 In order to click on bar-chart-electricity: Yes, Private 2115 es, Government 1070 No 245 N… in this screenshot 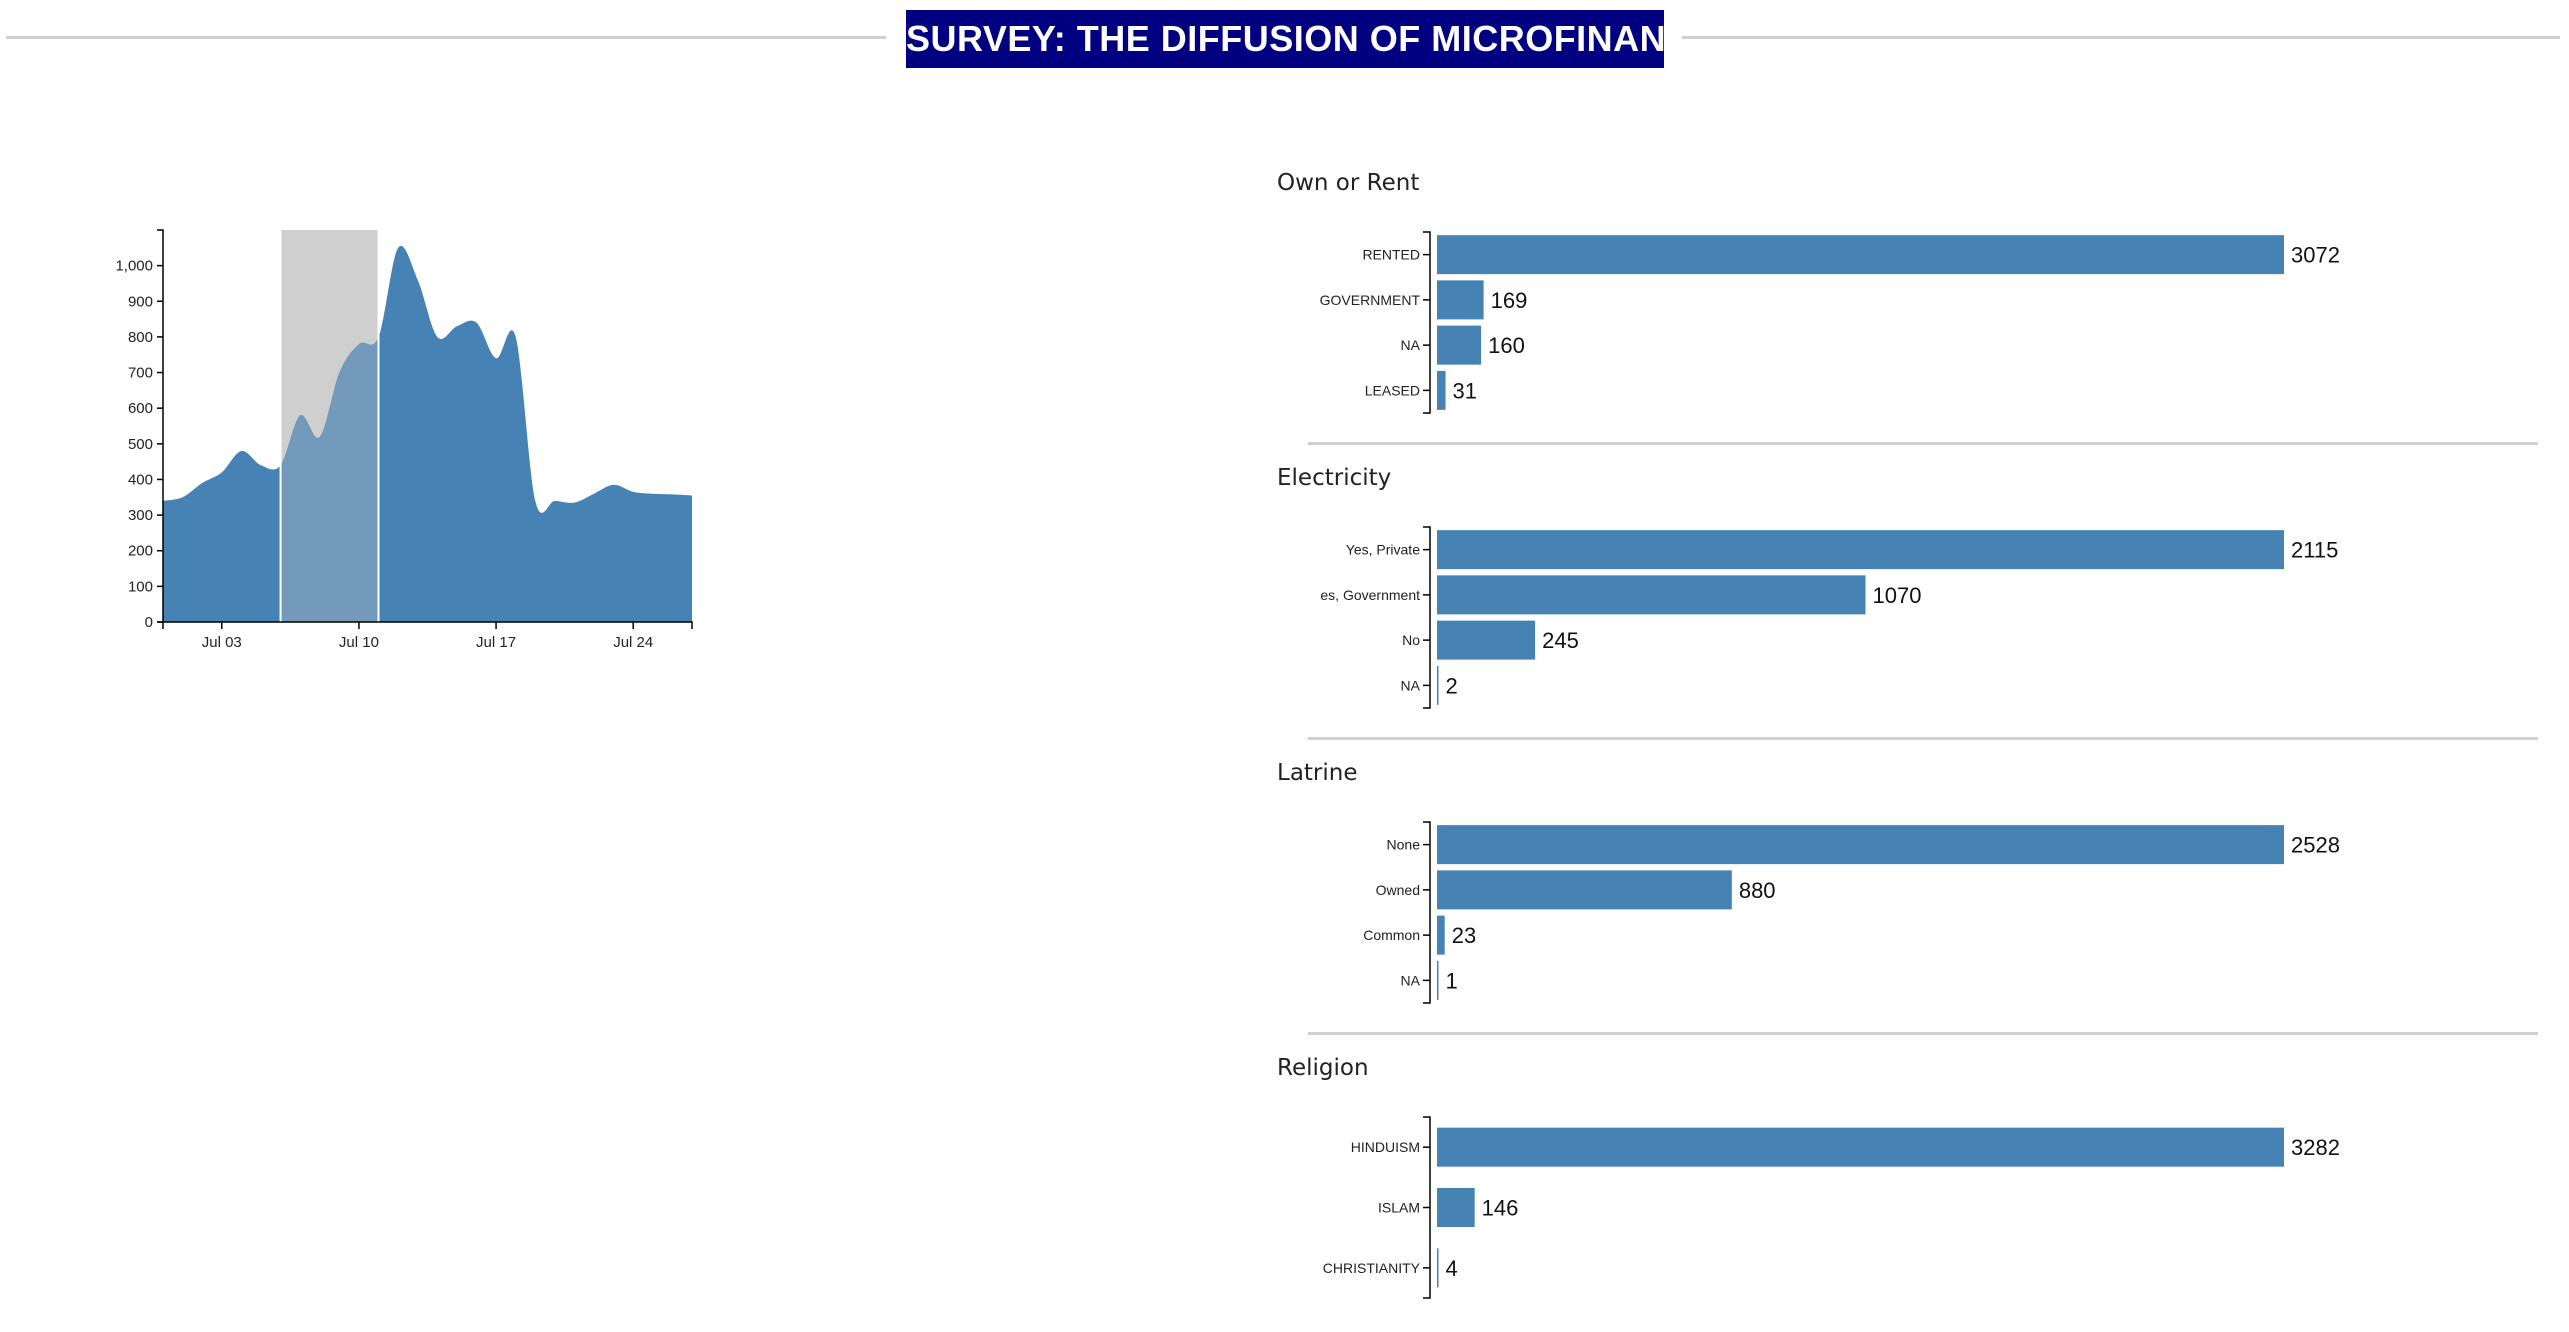, I will do `click(1910, 607)`.